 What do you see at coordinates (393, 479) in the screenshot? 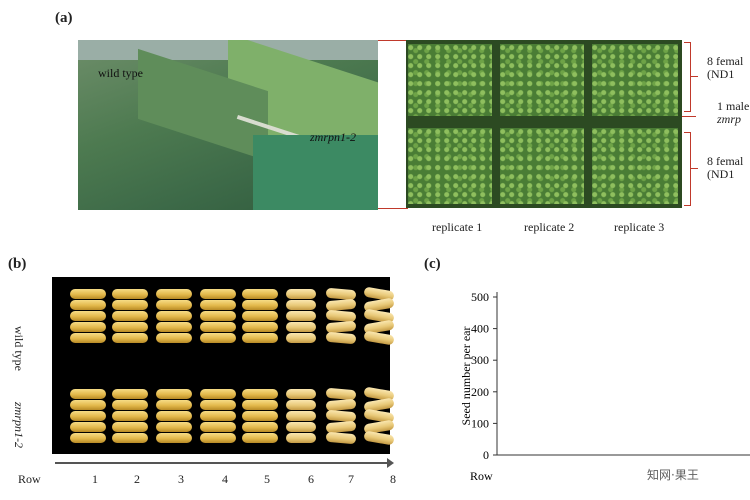
I see `row-number-8: 8` at bounding box center [393, 479].